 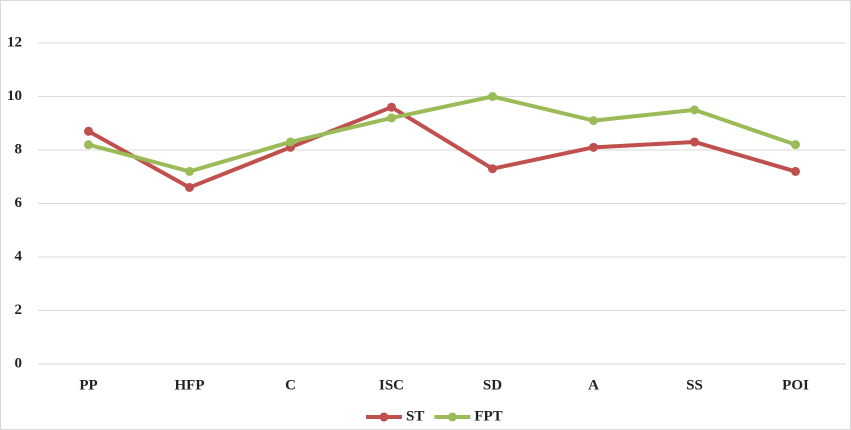 I want to click on x-tick-label: SS, so click(x=694, y=385).